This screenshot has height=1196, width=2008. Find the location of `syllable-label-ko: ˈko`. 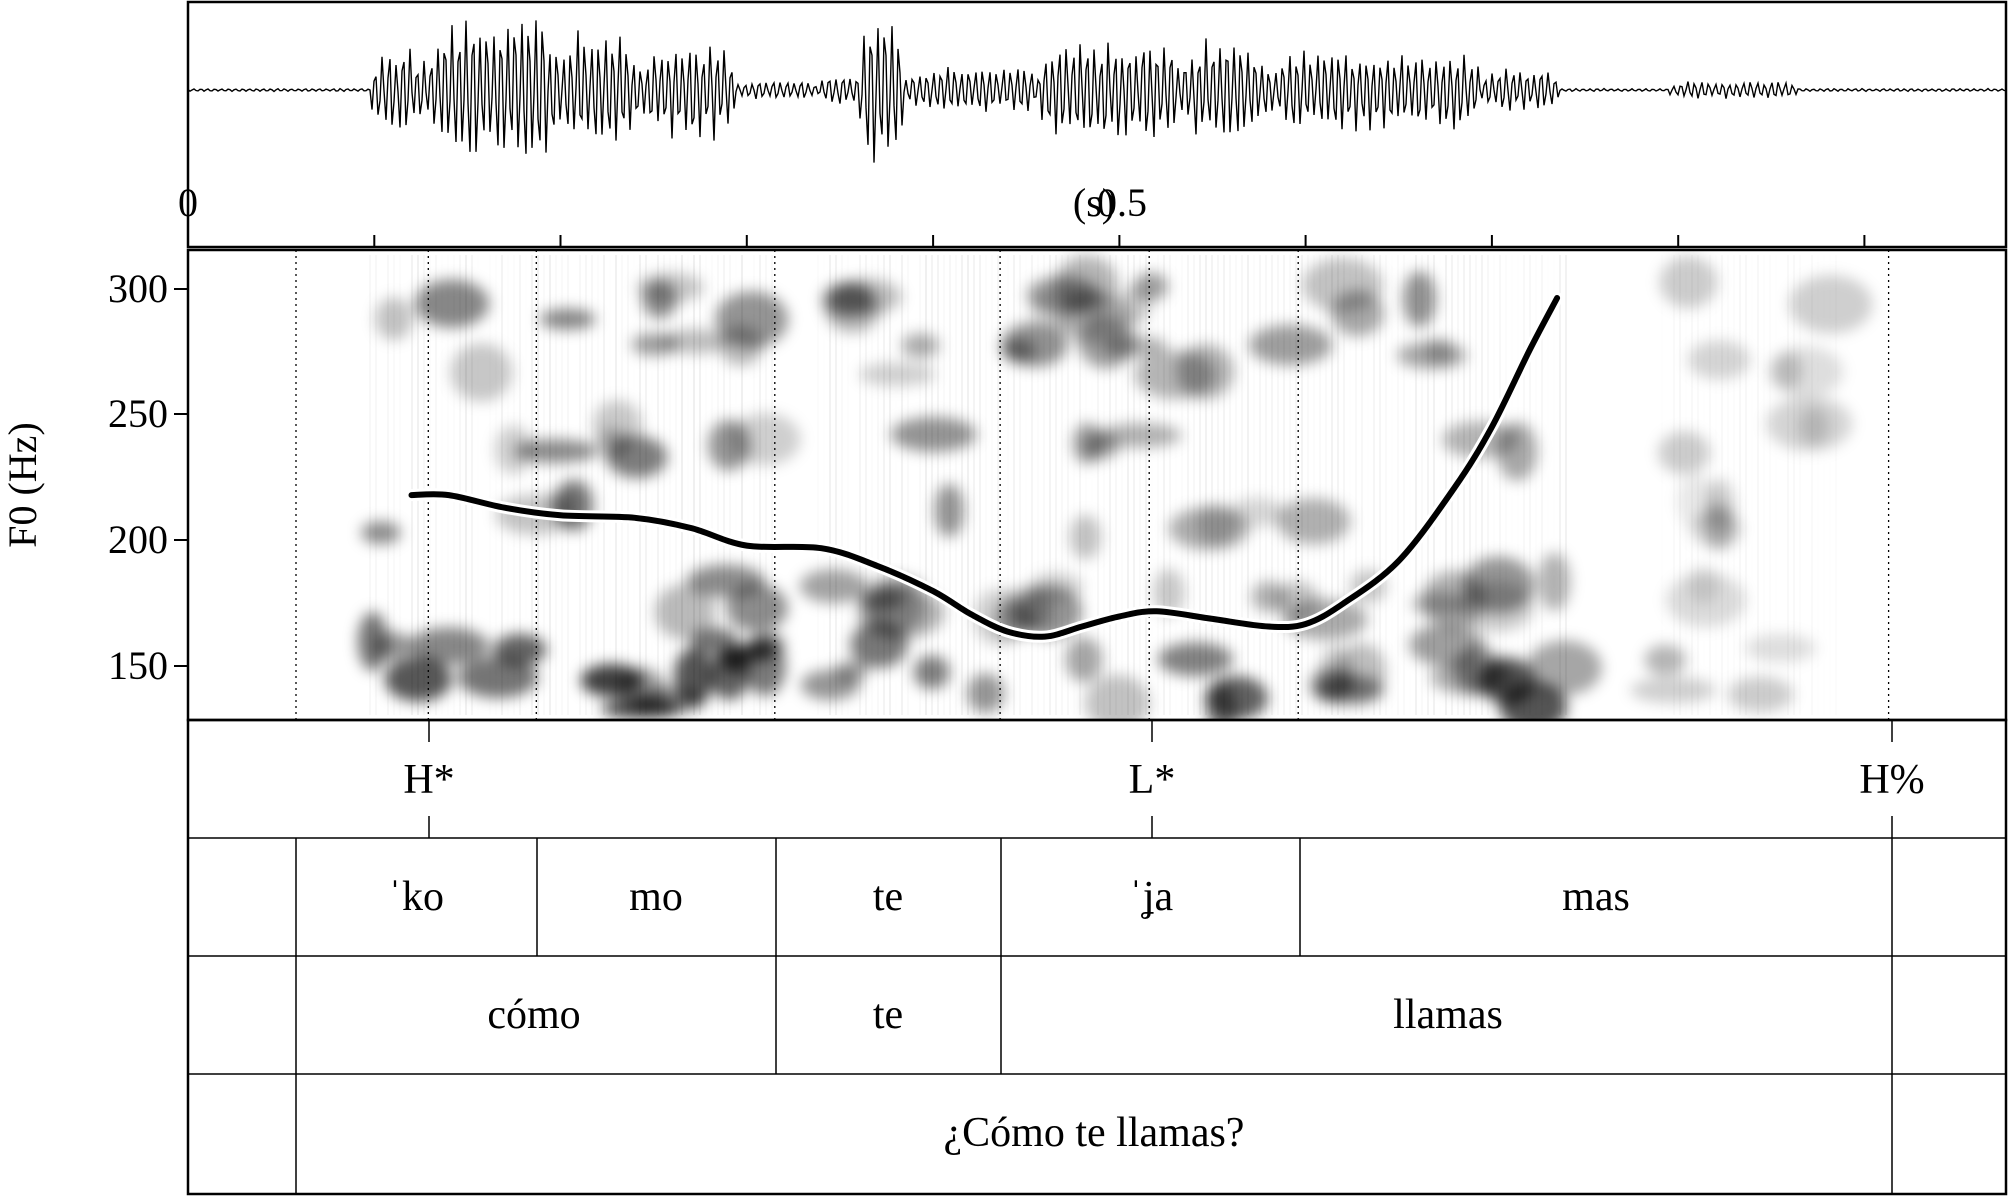

syllable-label-ko: ˈko is located at coordinates (416, 897).